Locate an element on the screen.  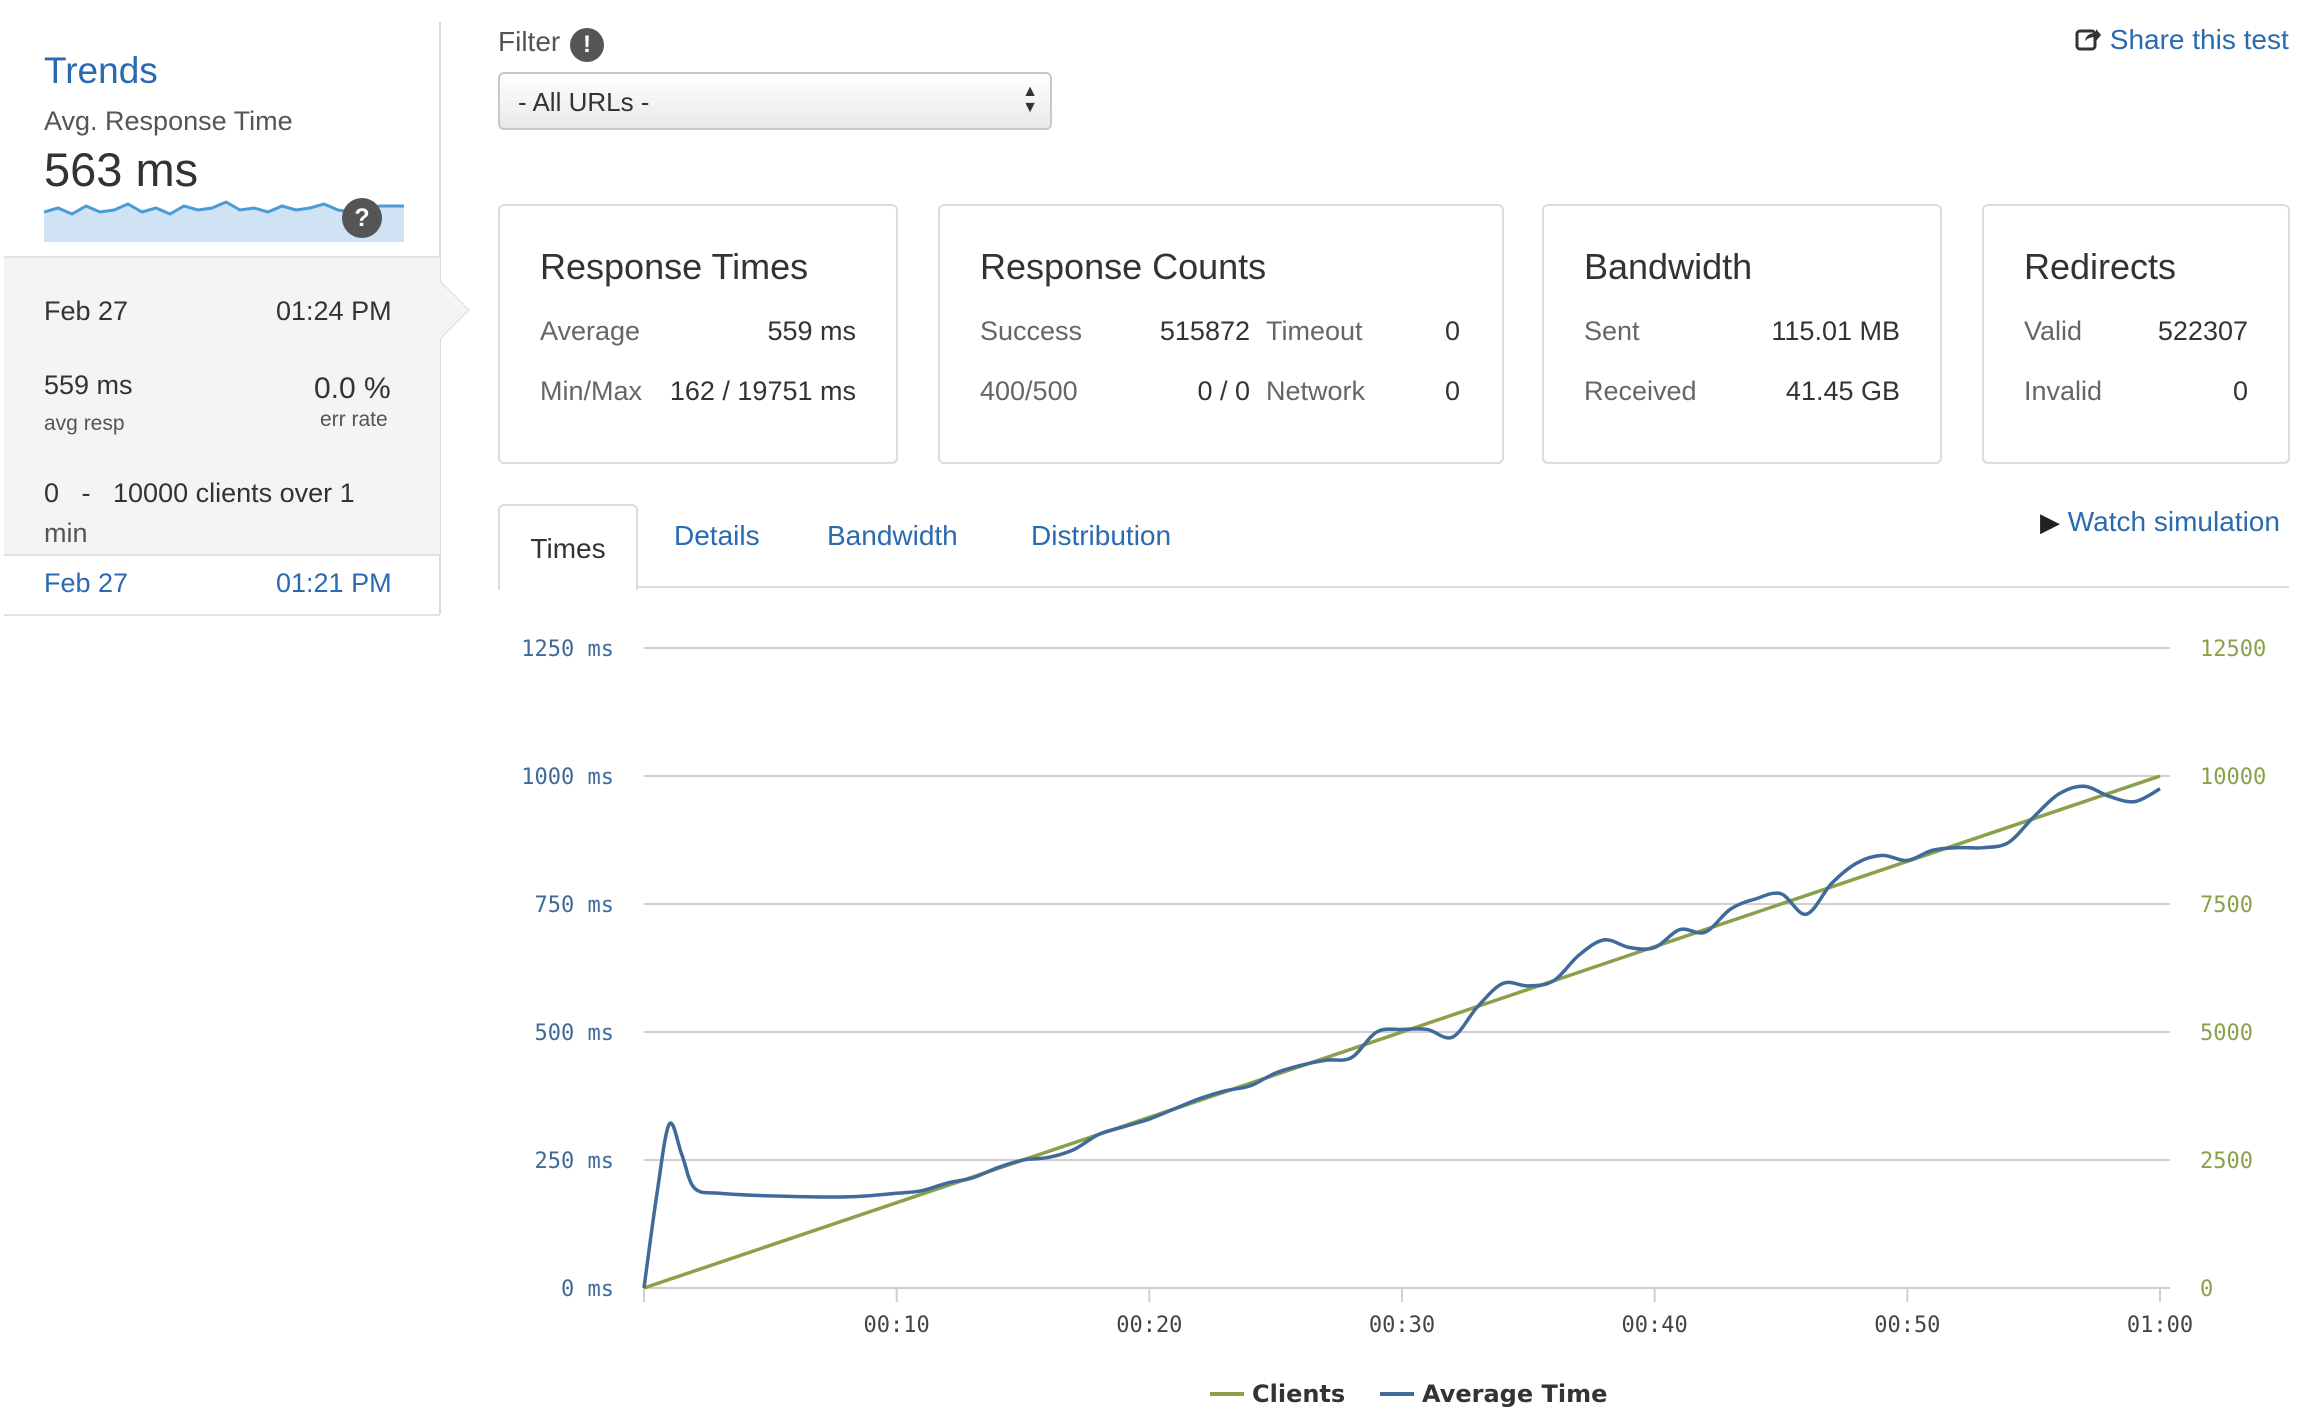
tab-bar-divider is located at coordinates (1393, 587).